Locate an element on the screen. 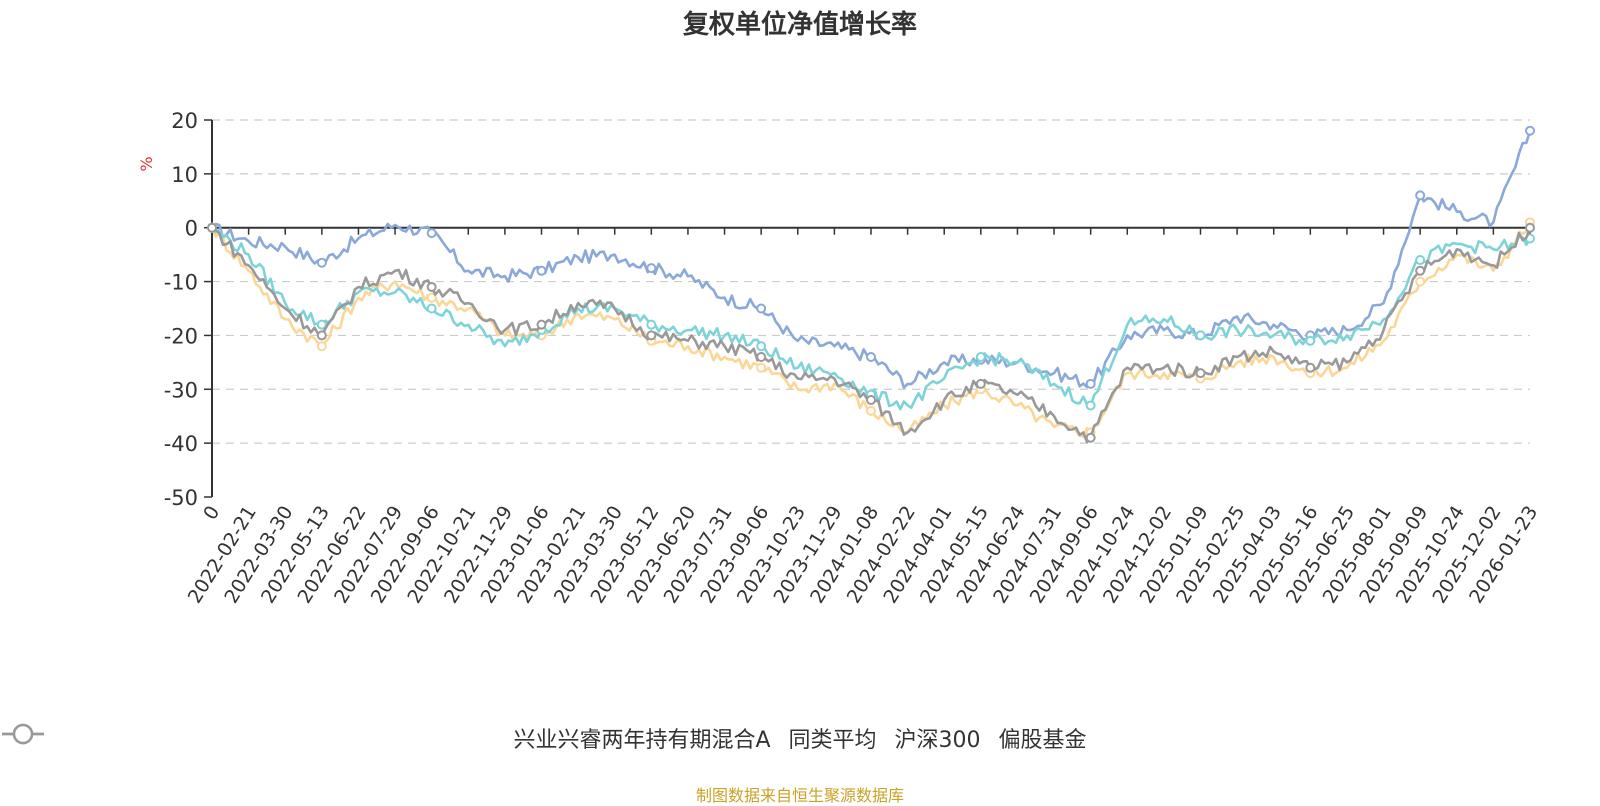 This screenshot has height=806, width=1600. legend-item-3: 沪深300 is located at coordinates (491, 738).